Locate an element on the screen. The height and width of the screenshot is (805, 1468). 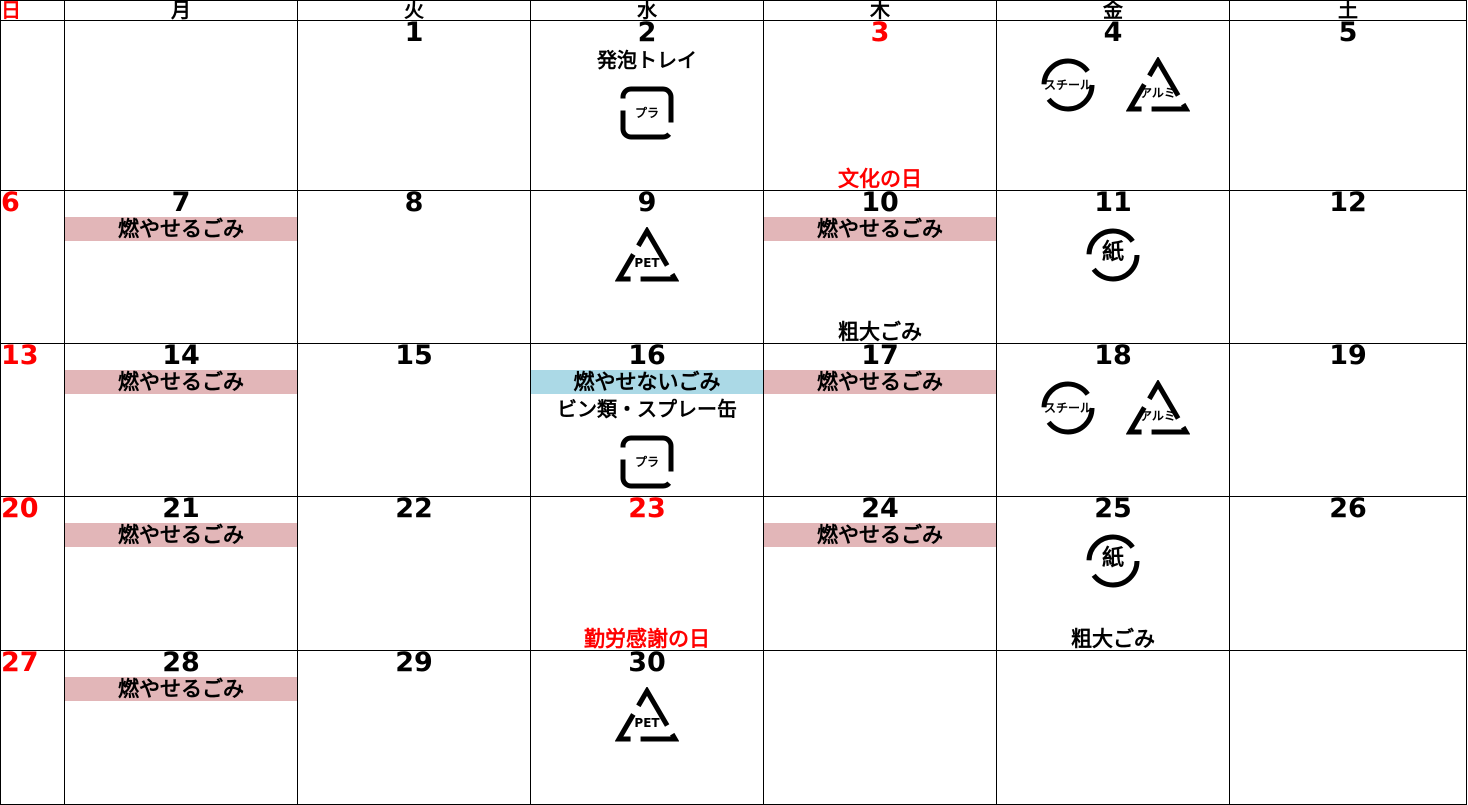
day-cell: 25 紙粗大ごみ is located at coordinates (1113, 573).